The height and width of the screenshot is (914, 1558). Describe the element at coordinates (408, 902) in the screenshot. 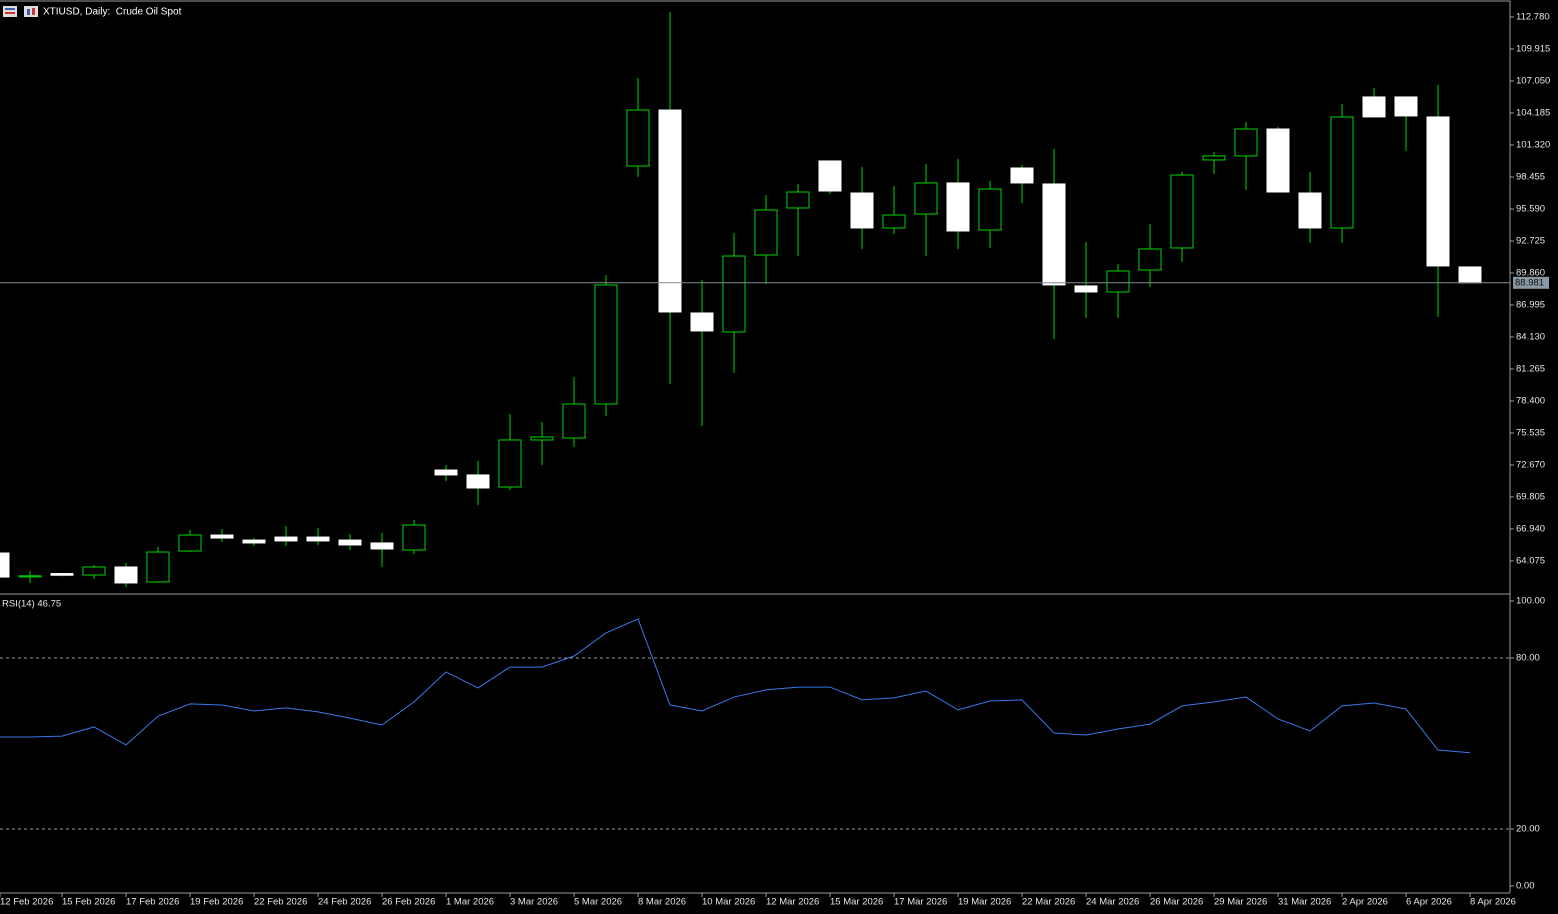

I see `x-tick-label: 26 Feb 2026` at that location.